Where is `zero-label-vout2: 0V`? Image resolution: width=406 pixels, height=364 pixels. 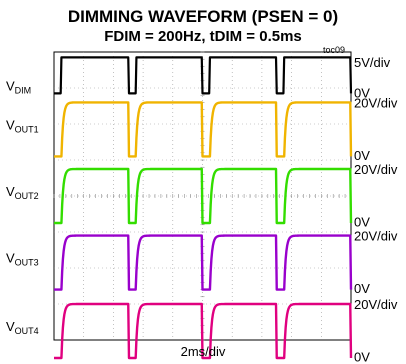
zero-label-vout2: 0V is located at coordinates (362, 222).